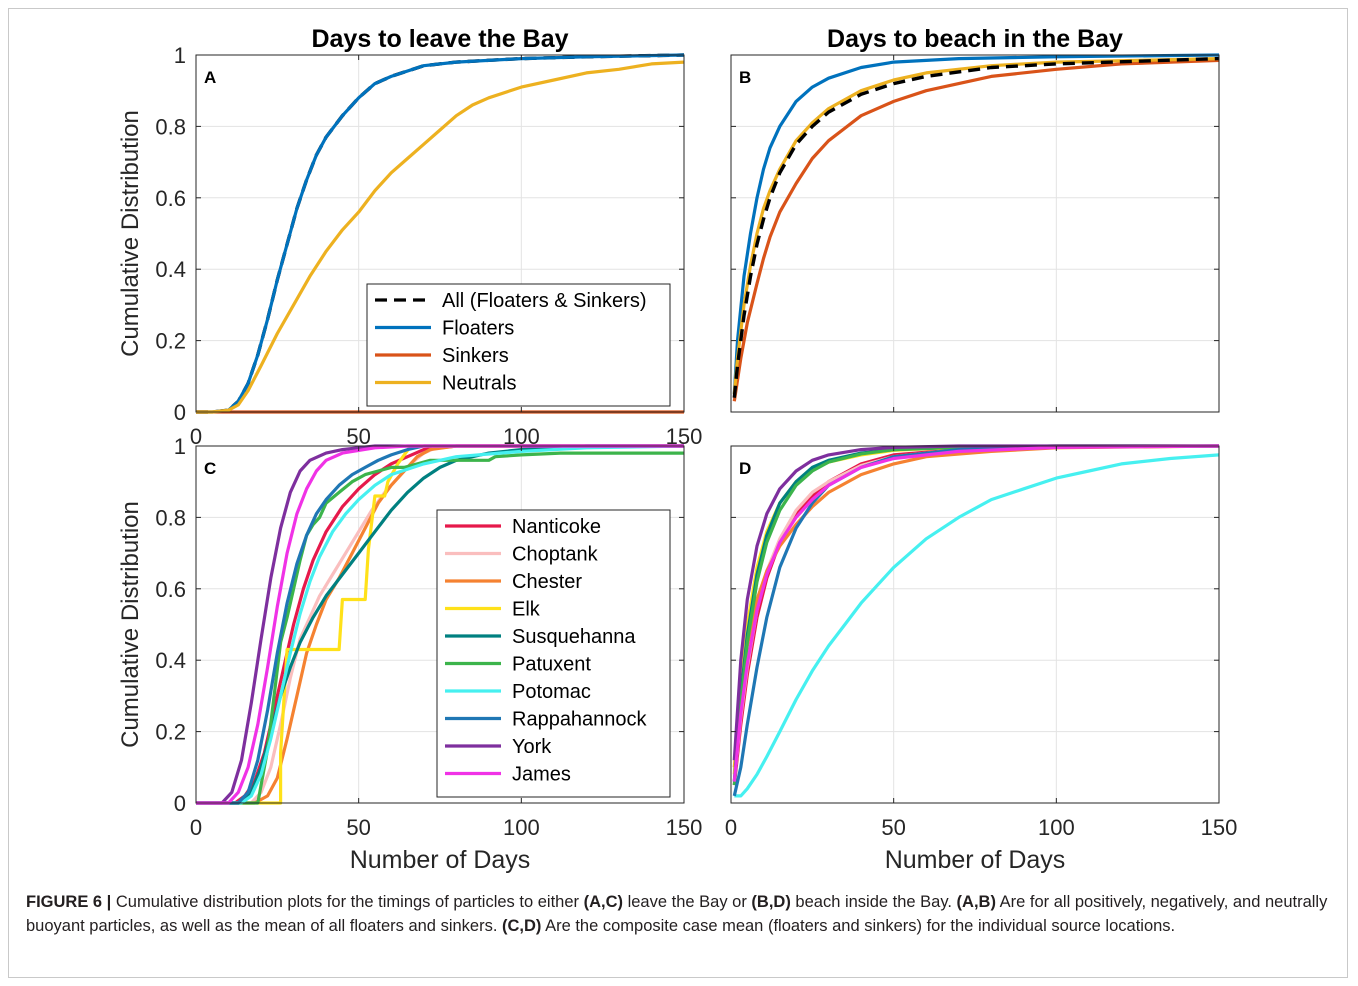  What do you see at coordinates (358, 436) in the screenshot?
I see `panel-a-x-tick-label: 50` at bounding box center [358, 436].